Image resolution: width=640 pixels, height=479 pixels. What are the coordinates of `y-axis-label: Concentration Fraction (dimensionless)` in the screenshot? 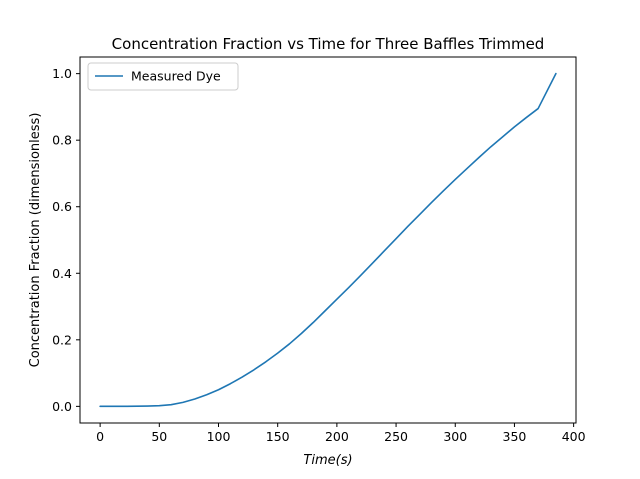 It's located at (35, 240).